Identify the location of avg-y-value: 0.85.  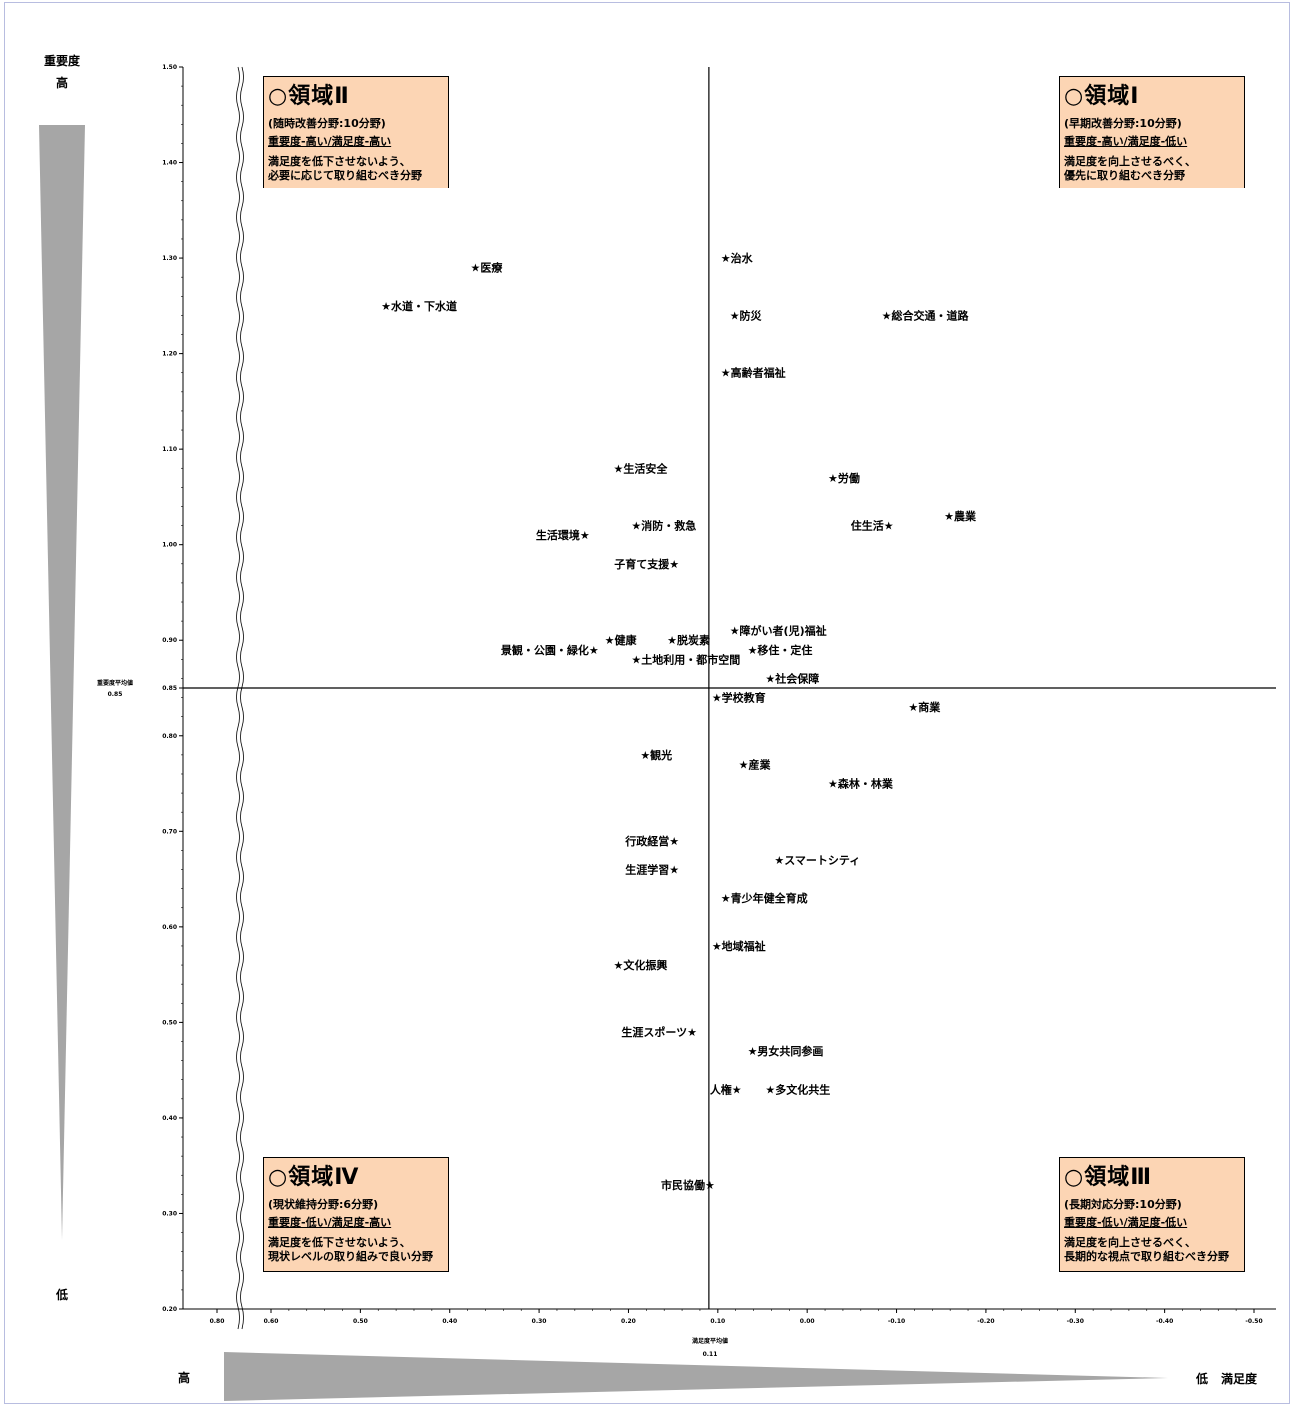
(115, 694).